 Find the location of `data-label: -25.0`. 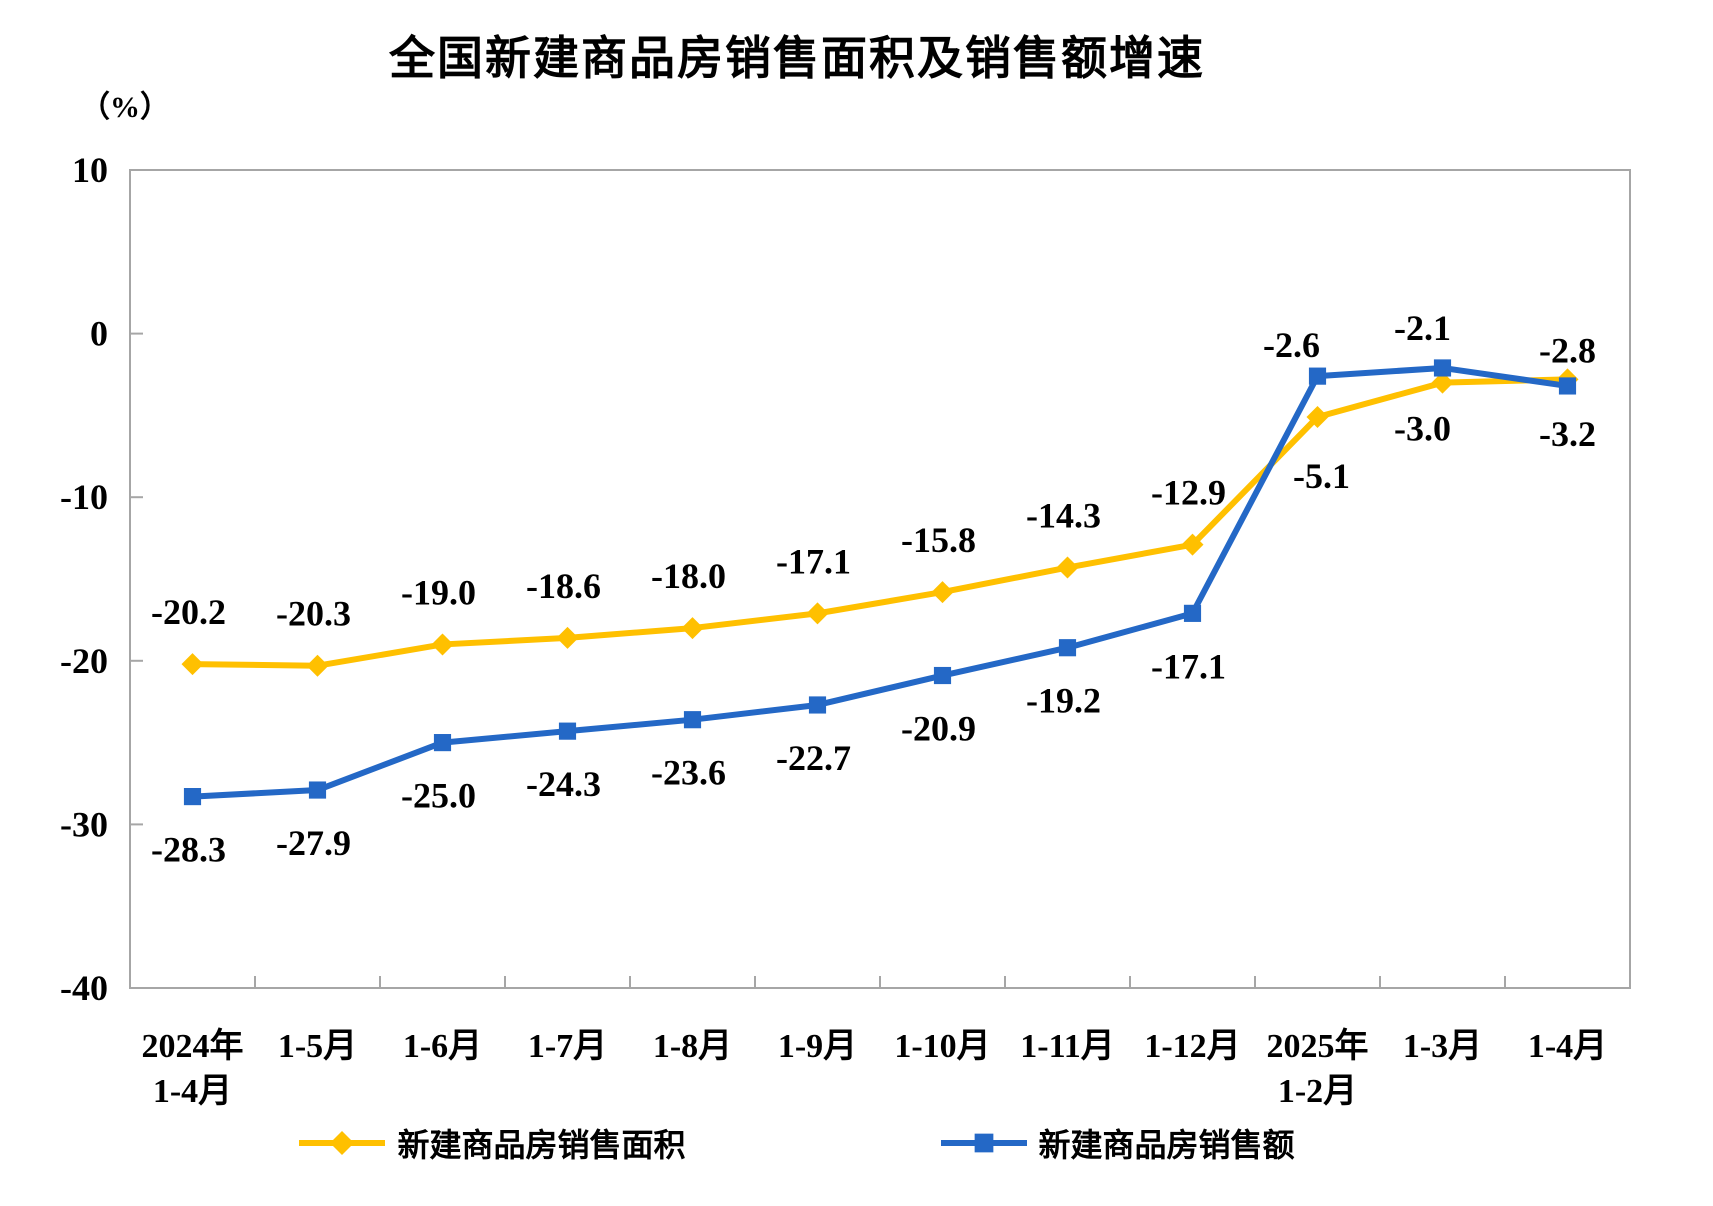

data-label: -25.0 is located at coordinates (438, 796).